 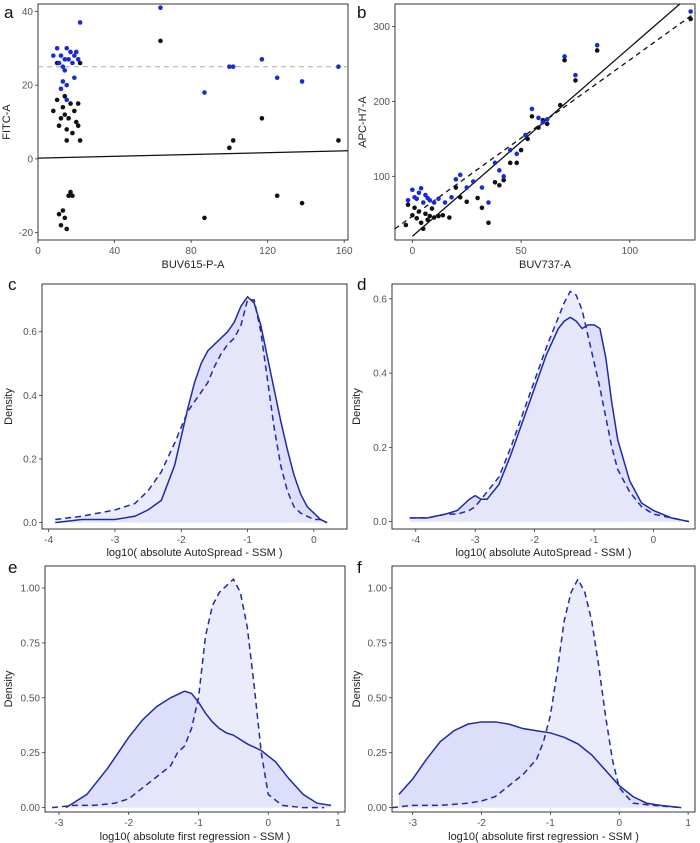 I want to click on panel-letter-b: b, so click(x=361, y=12).